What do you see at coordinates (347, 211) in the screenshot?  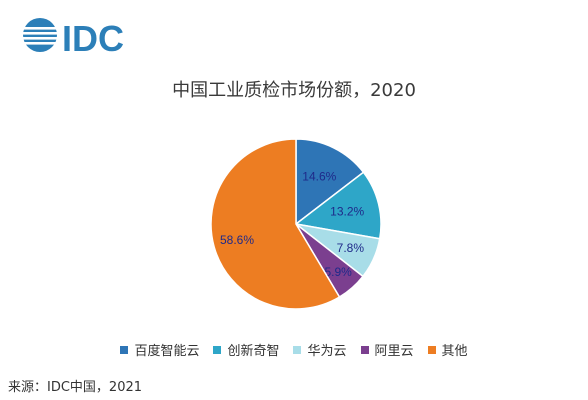 I see `pie-data-label-2: 13.2%` at bounding box center [347, 211].